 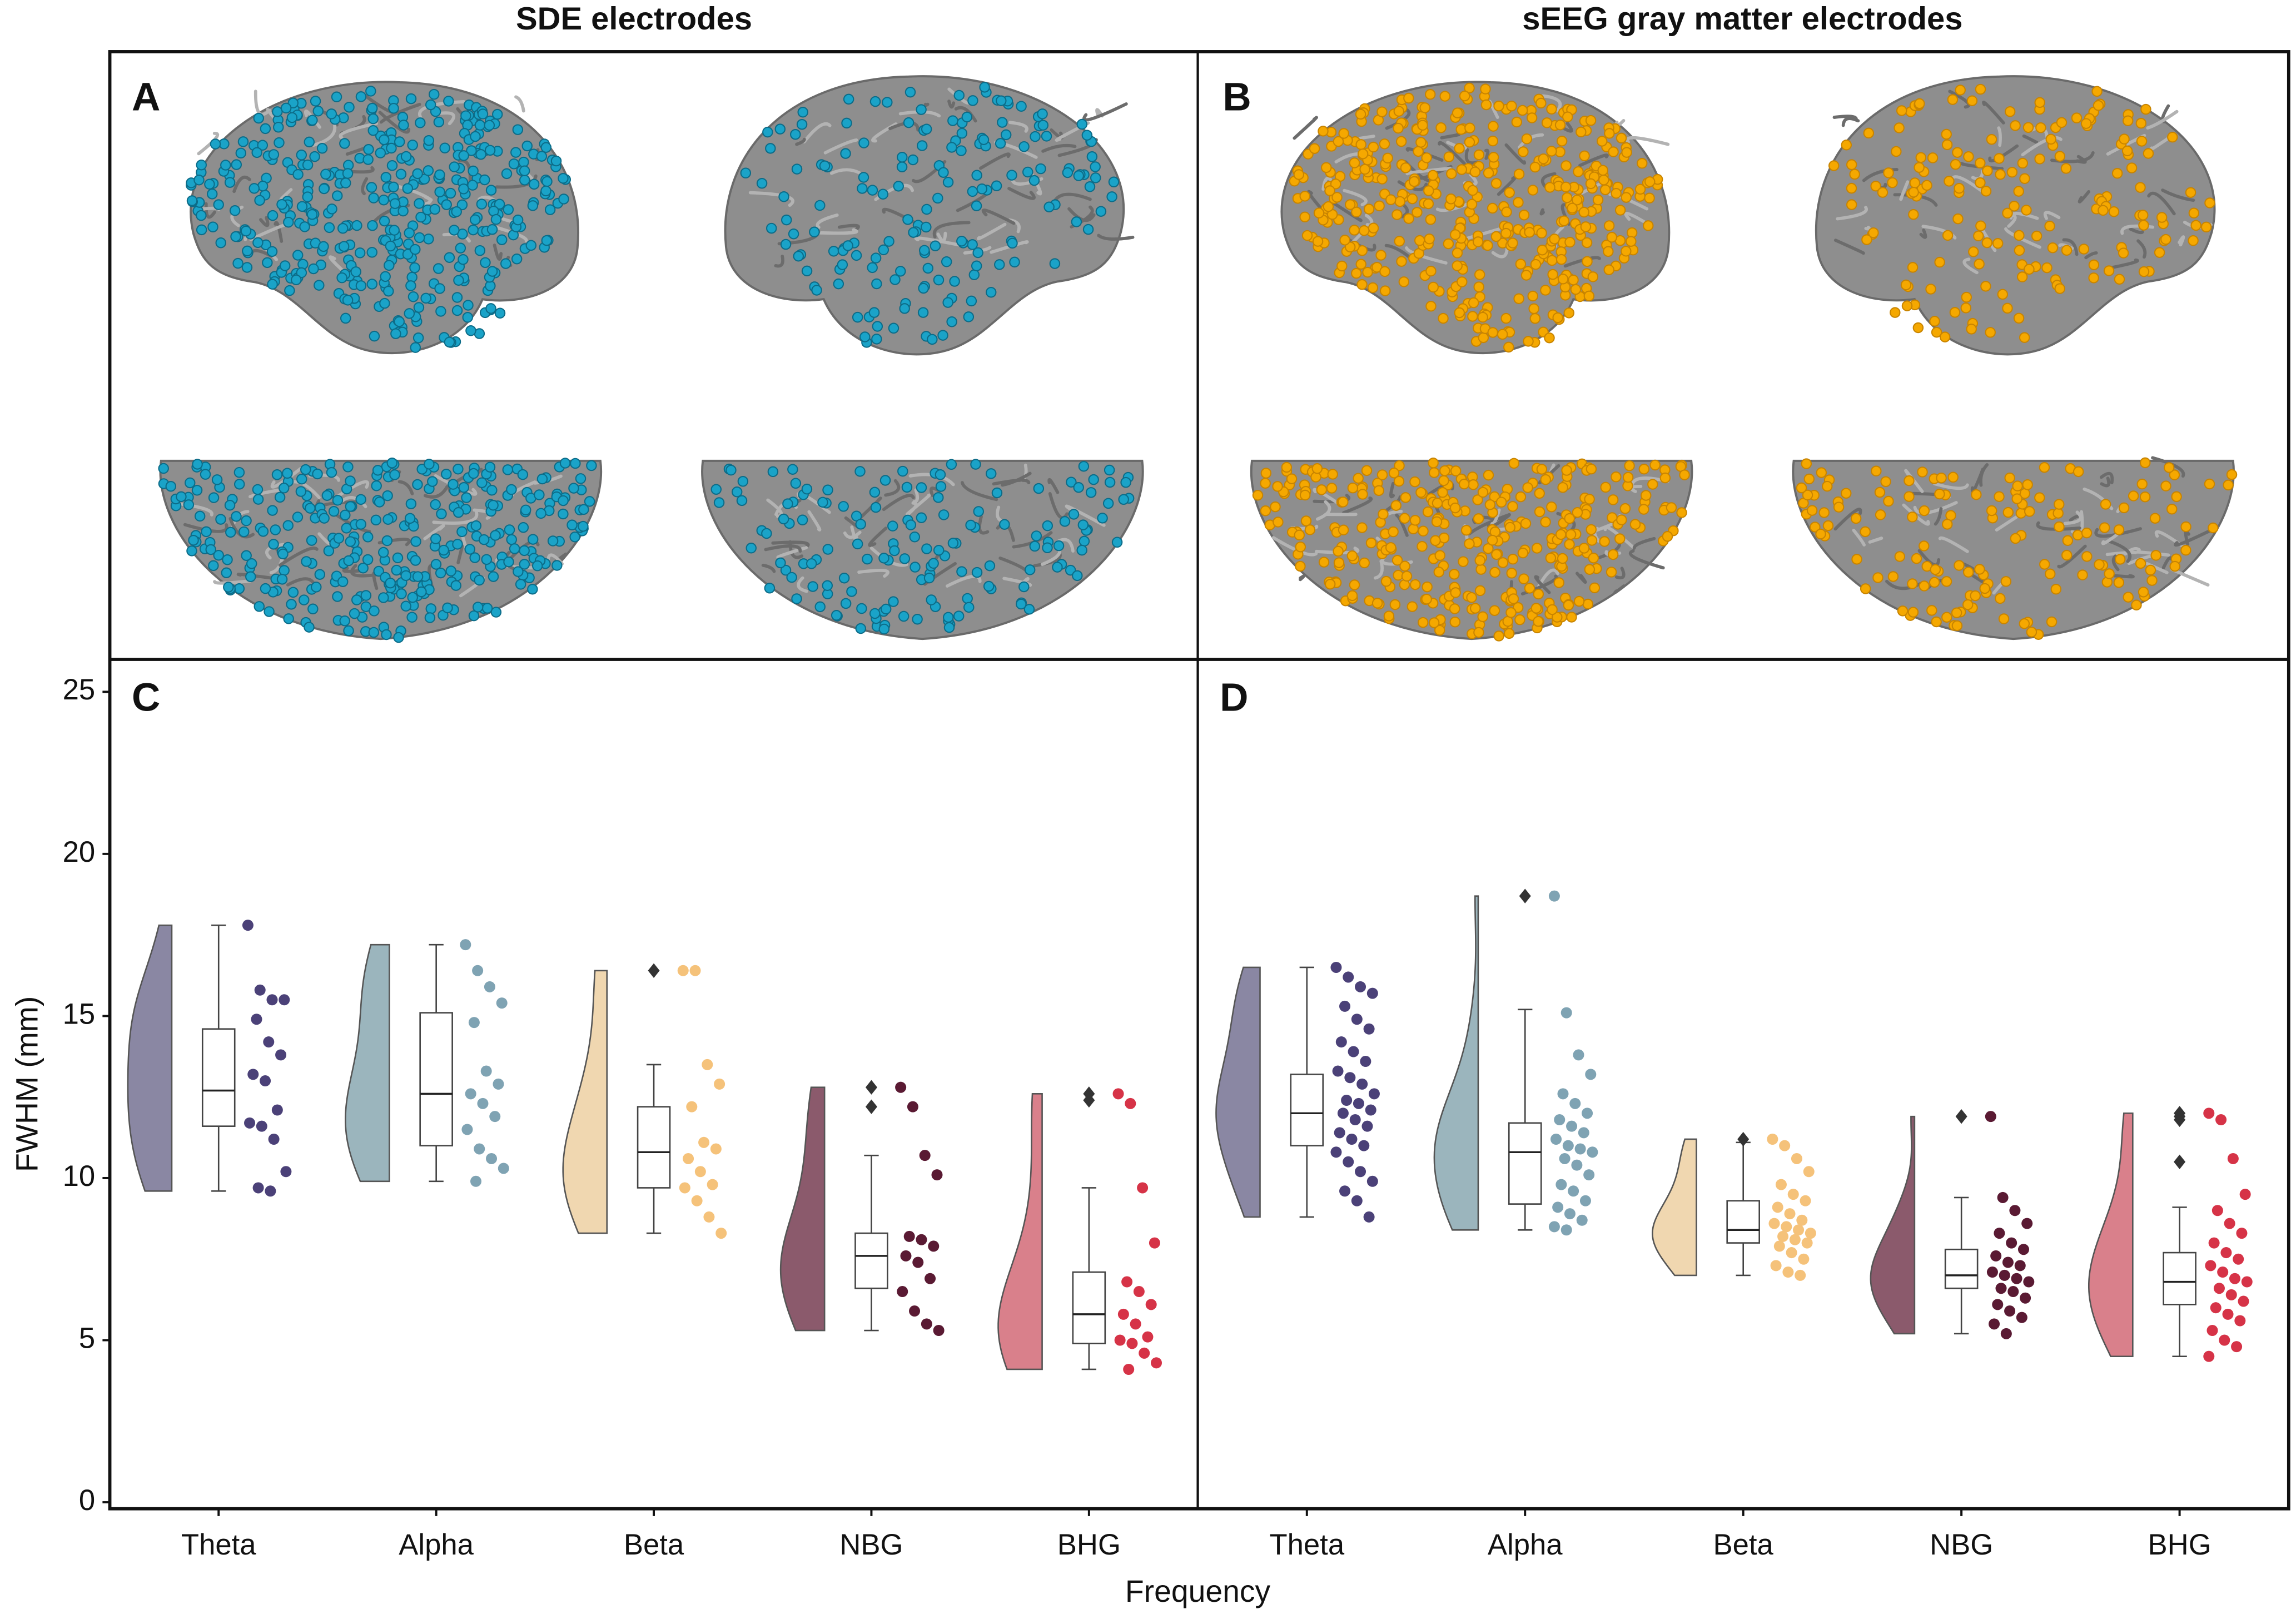 What do you see at coordinates (150, 1058) in the screenshot?
I see `violin` at bounding box center [150, 1058].